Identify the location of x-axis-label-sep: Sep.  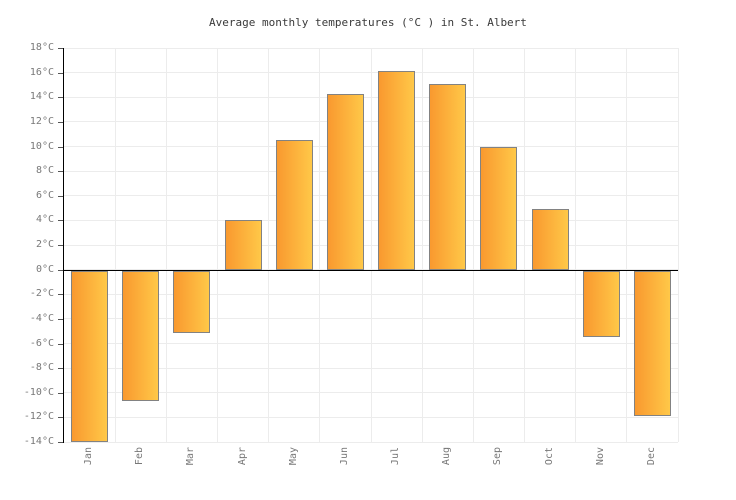
(498, 456).